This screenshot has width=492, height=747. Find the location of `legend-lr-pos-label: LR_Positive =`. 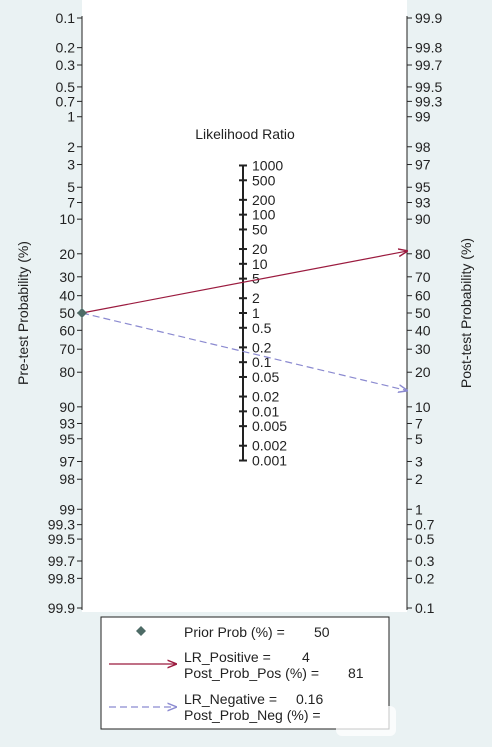

legend-lr-pos-label: LR_Positive = is located at coordinates (227, 657).